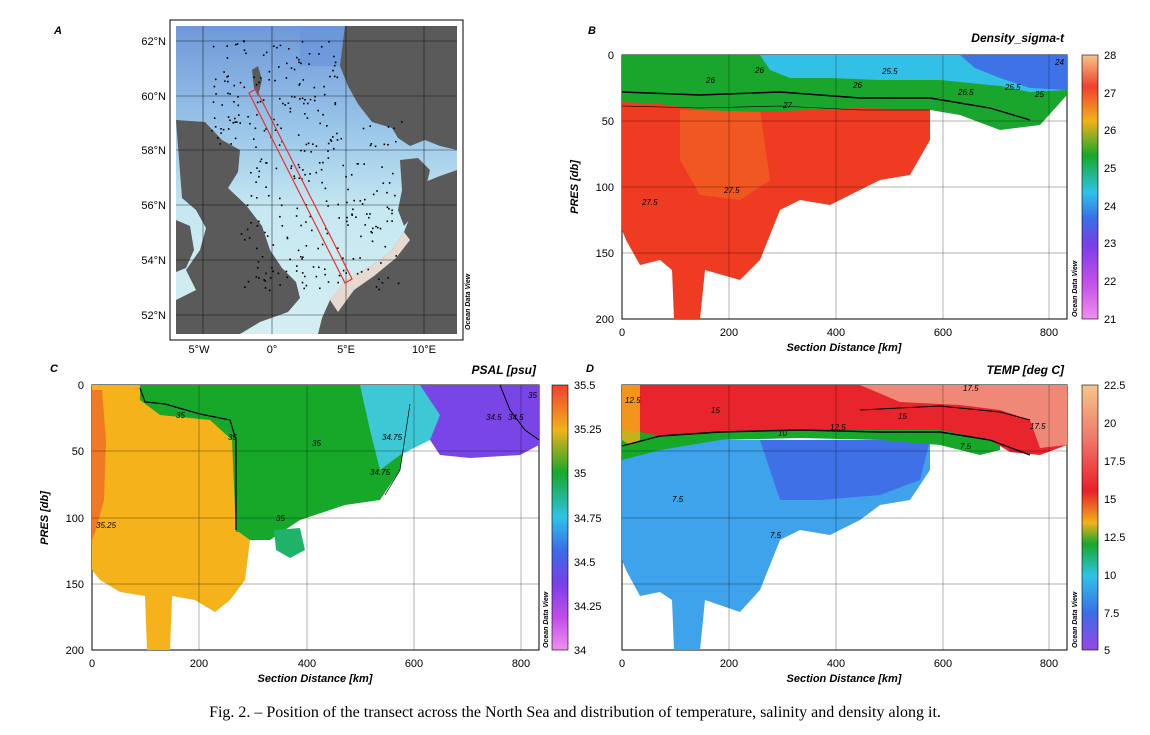 This screenshot has height=735, width=1150. I want to click on y-tick: 150, so click(75, 585).